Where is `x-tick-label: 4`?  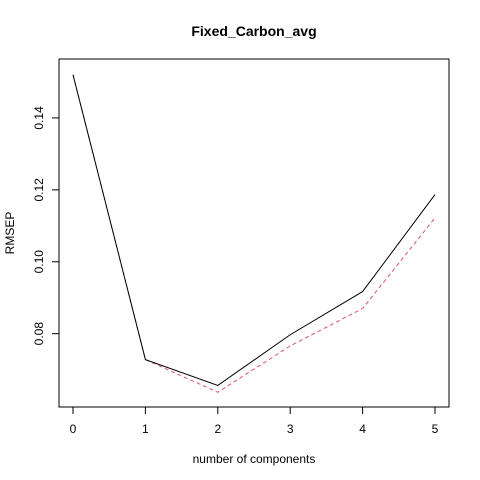
x-tick-label: 4 is located at coordinates (362, 429).